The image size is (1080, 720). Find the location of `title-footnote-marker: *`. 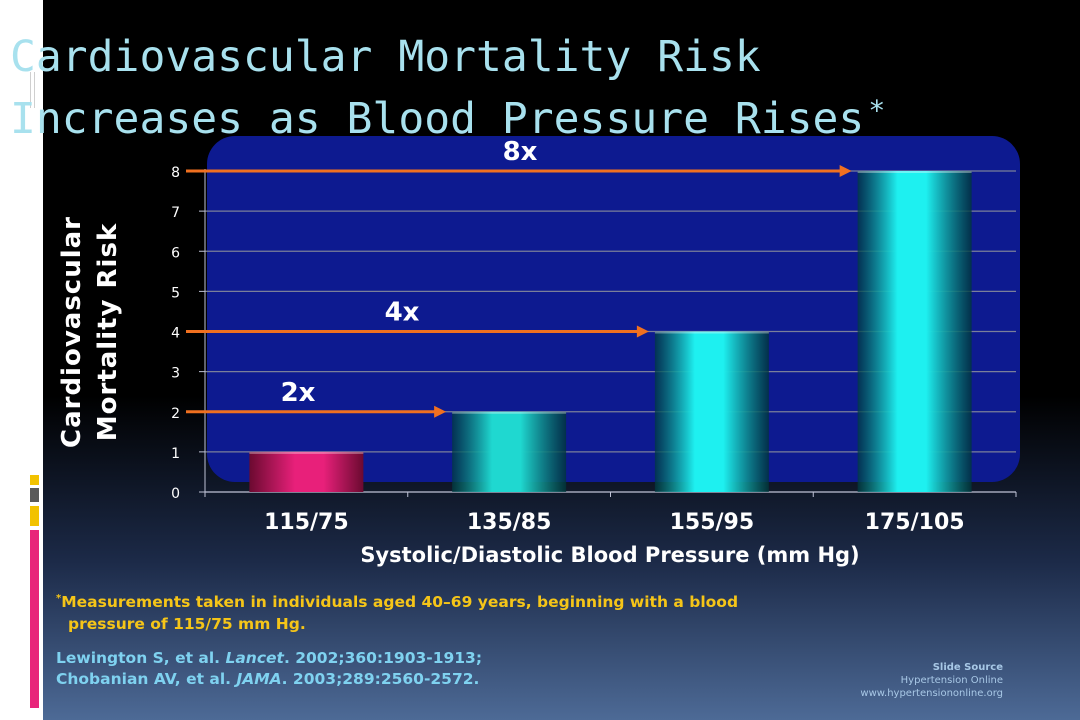

title-footnote-marker: * is located at coordinates (877, 110).